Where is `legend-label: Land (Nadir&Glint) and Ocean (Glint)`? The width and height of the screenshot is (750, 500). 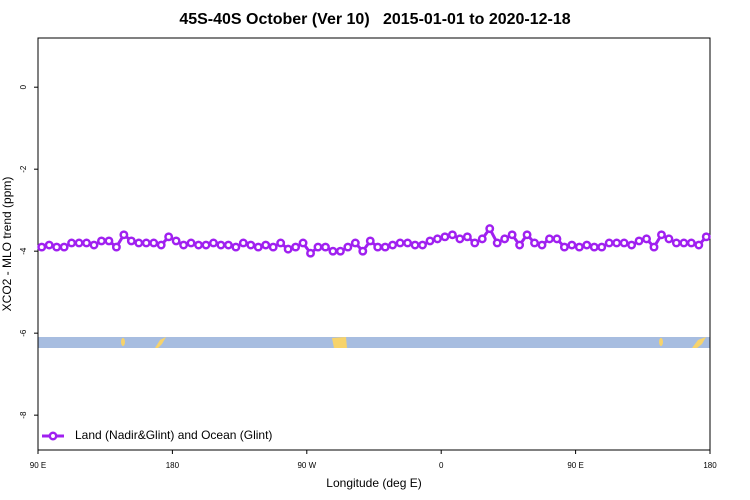 legend-label: Land (Nadir&Glint) and Ocean (Glint) is located at coordinates (173, 435).